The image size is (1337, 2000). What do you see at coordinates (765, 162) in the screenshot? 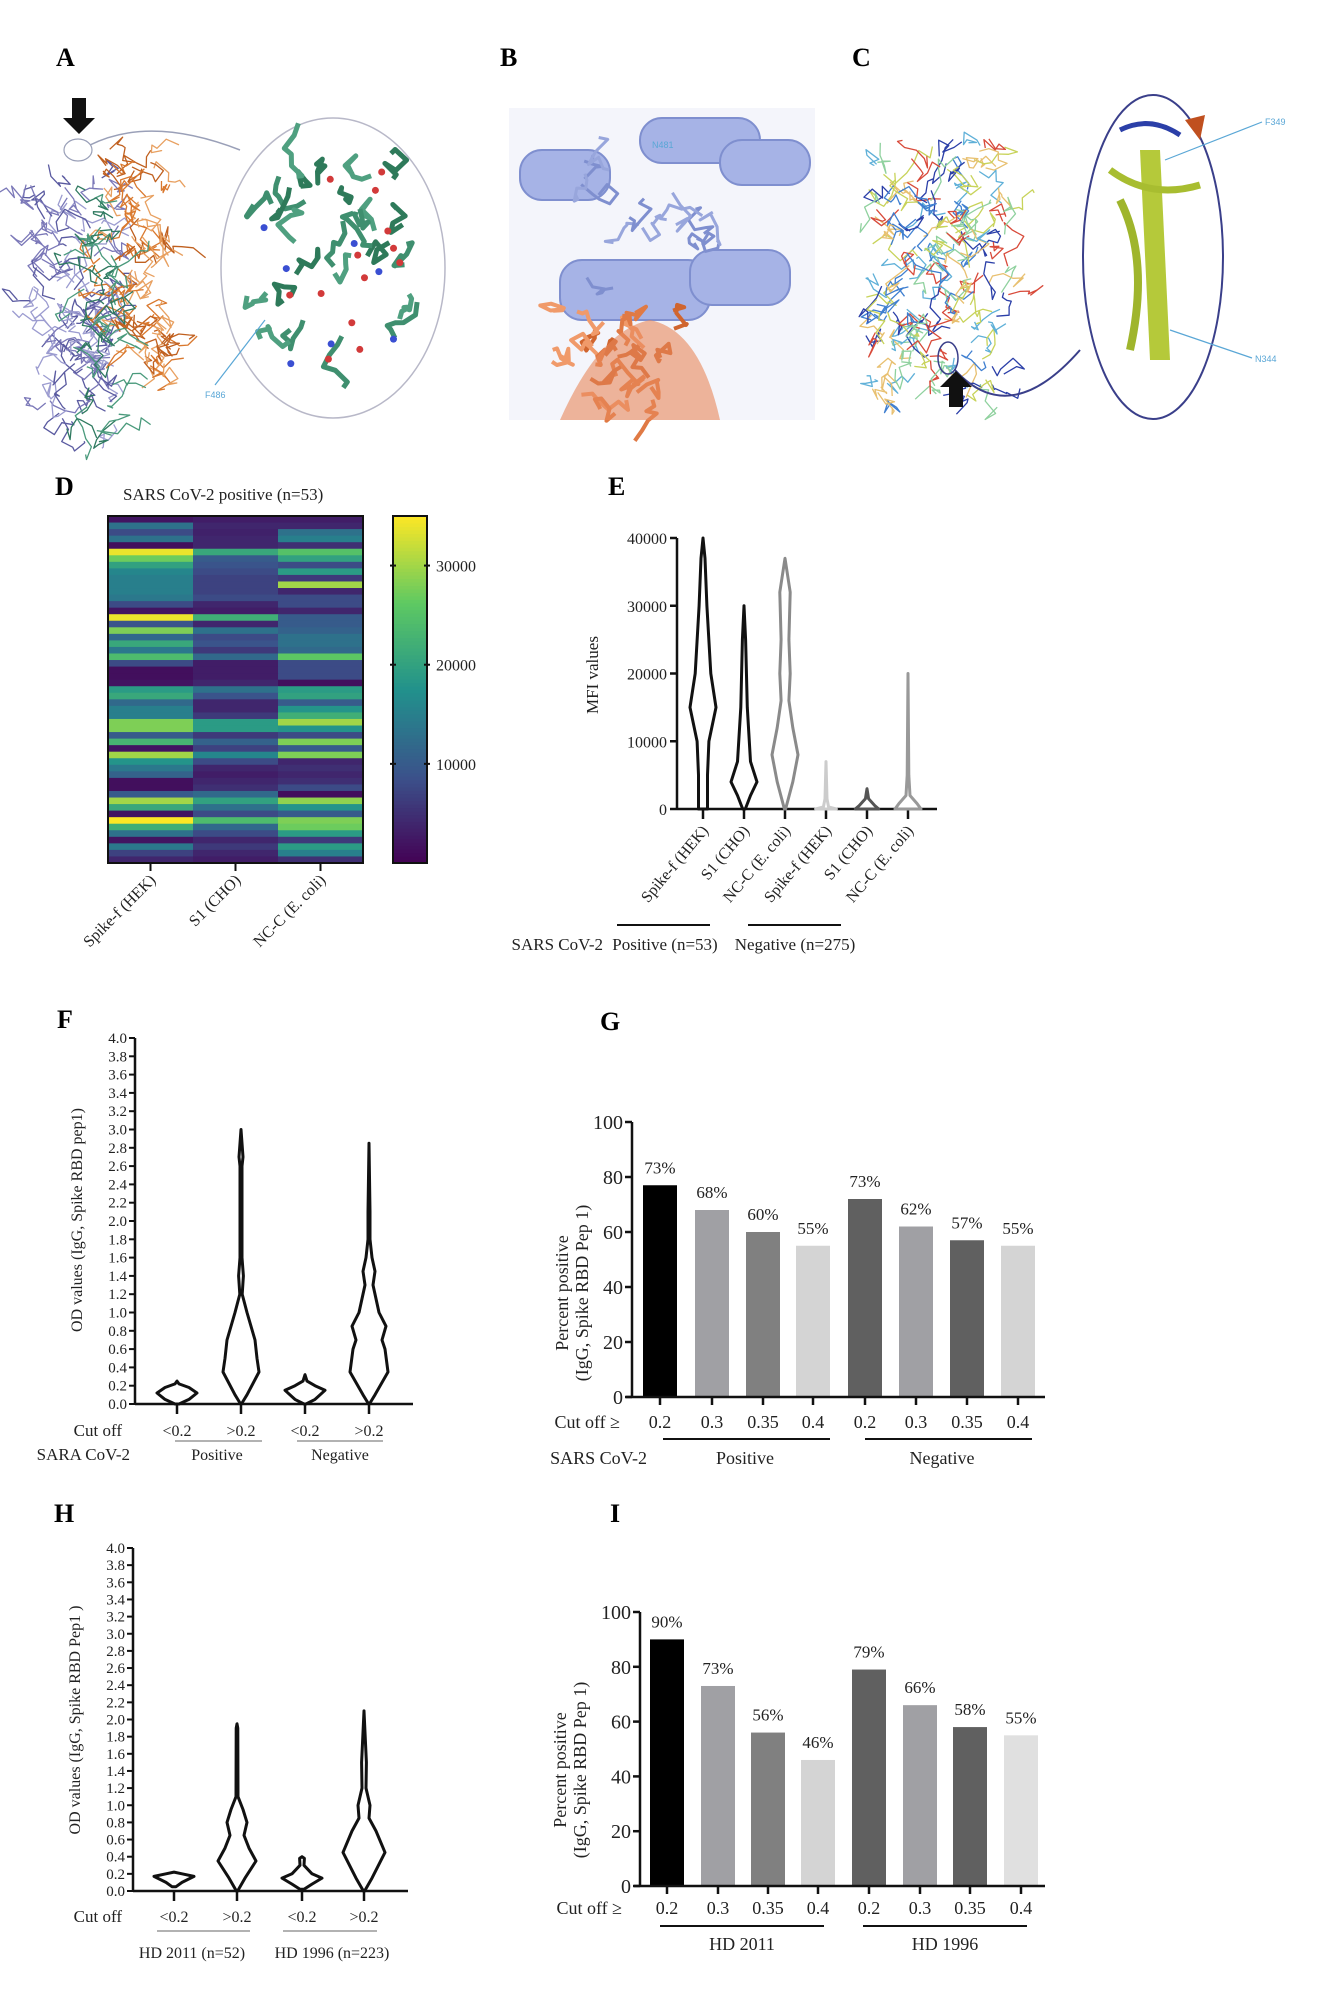
I see `alpha-helix` at bounding box center [765, 162].